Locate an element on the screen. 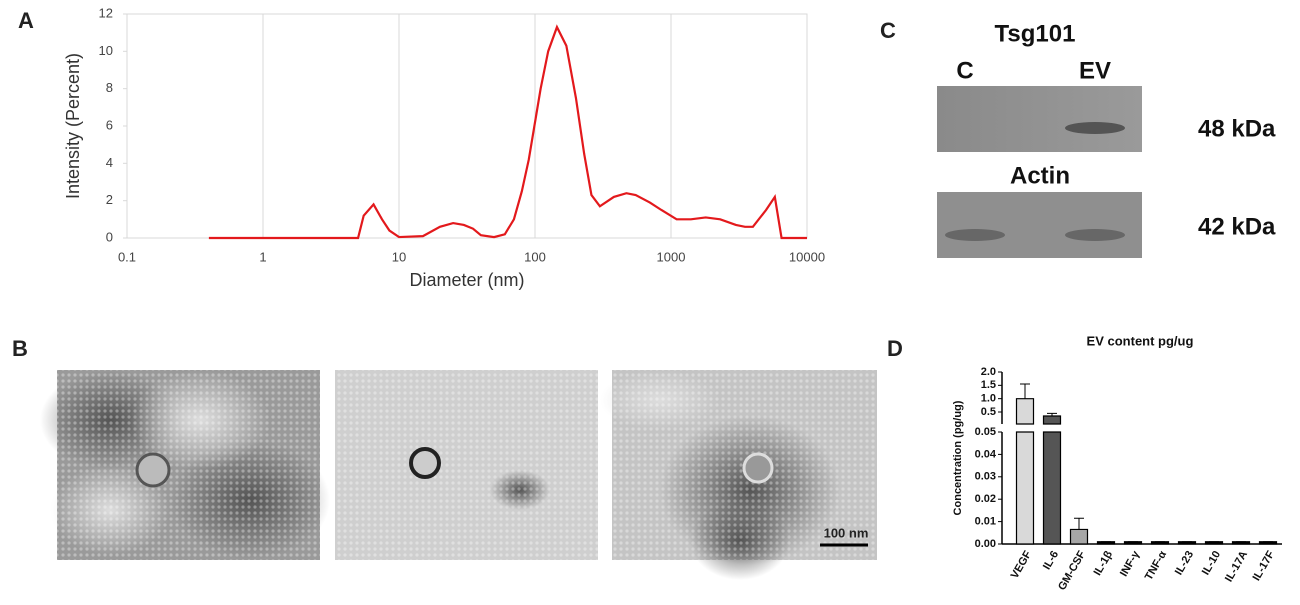 The width and height of the screenshot is (1300, 605). x-tick-label: IL-10 is located at coordinates (1211, 563).